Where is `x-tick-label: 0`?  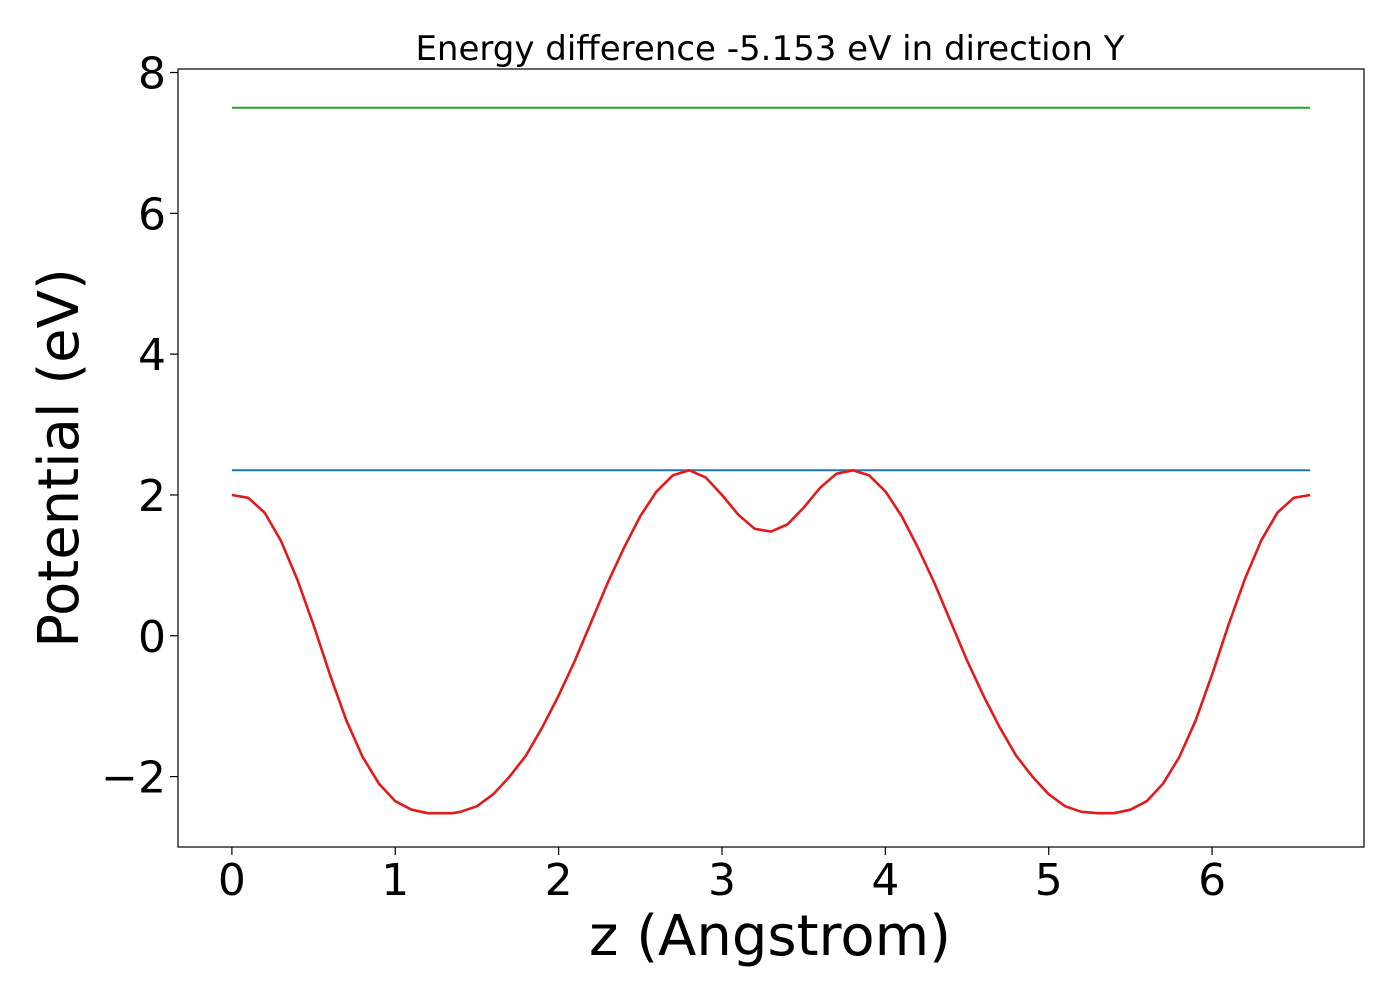
x-tick-label: 0 is located at coordinates (232, 880).